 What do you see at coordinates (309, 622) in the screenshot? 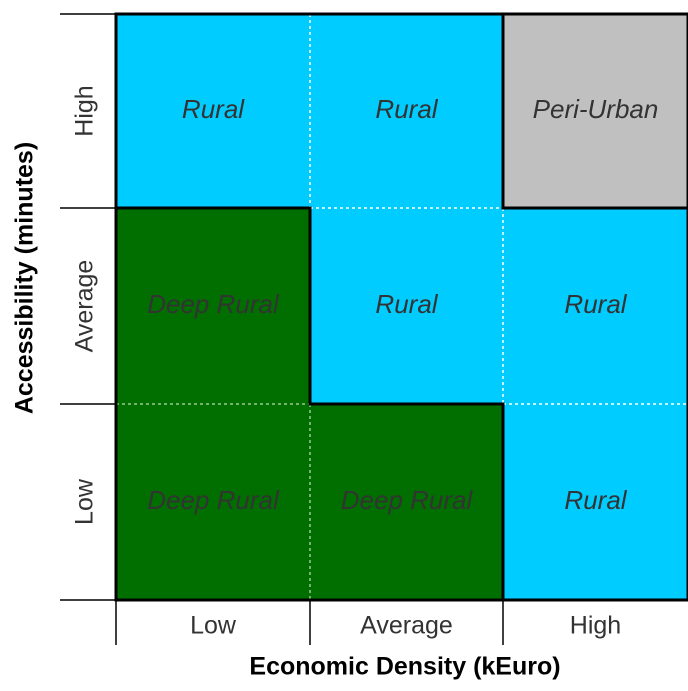
I see `x-ticks` at bounding box center [309, 622].